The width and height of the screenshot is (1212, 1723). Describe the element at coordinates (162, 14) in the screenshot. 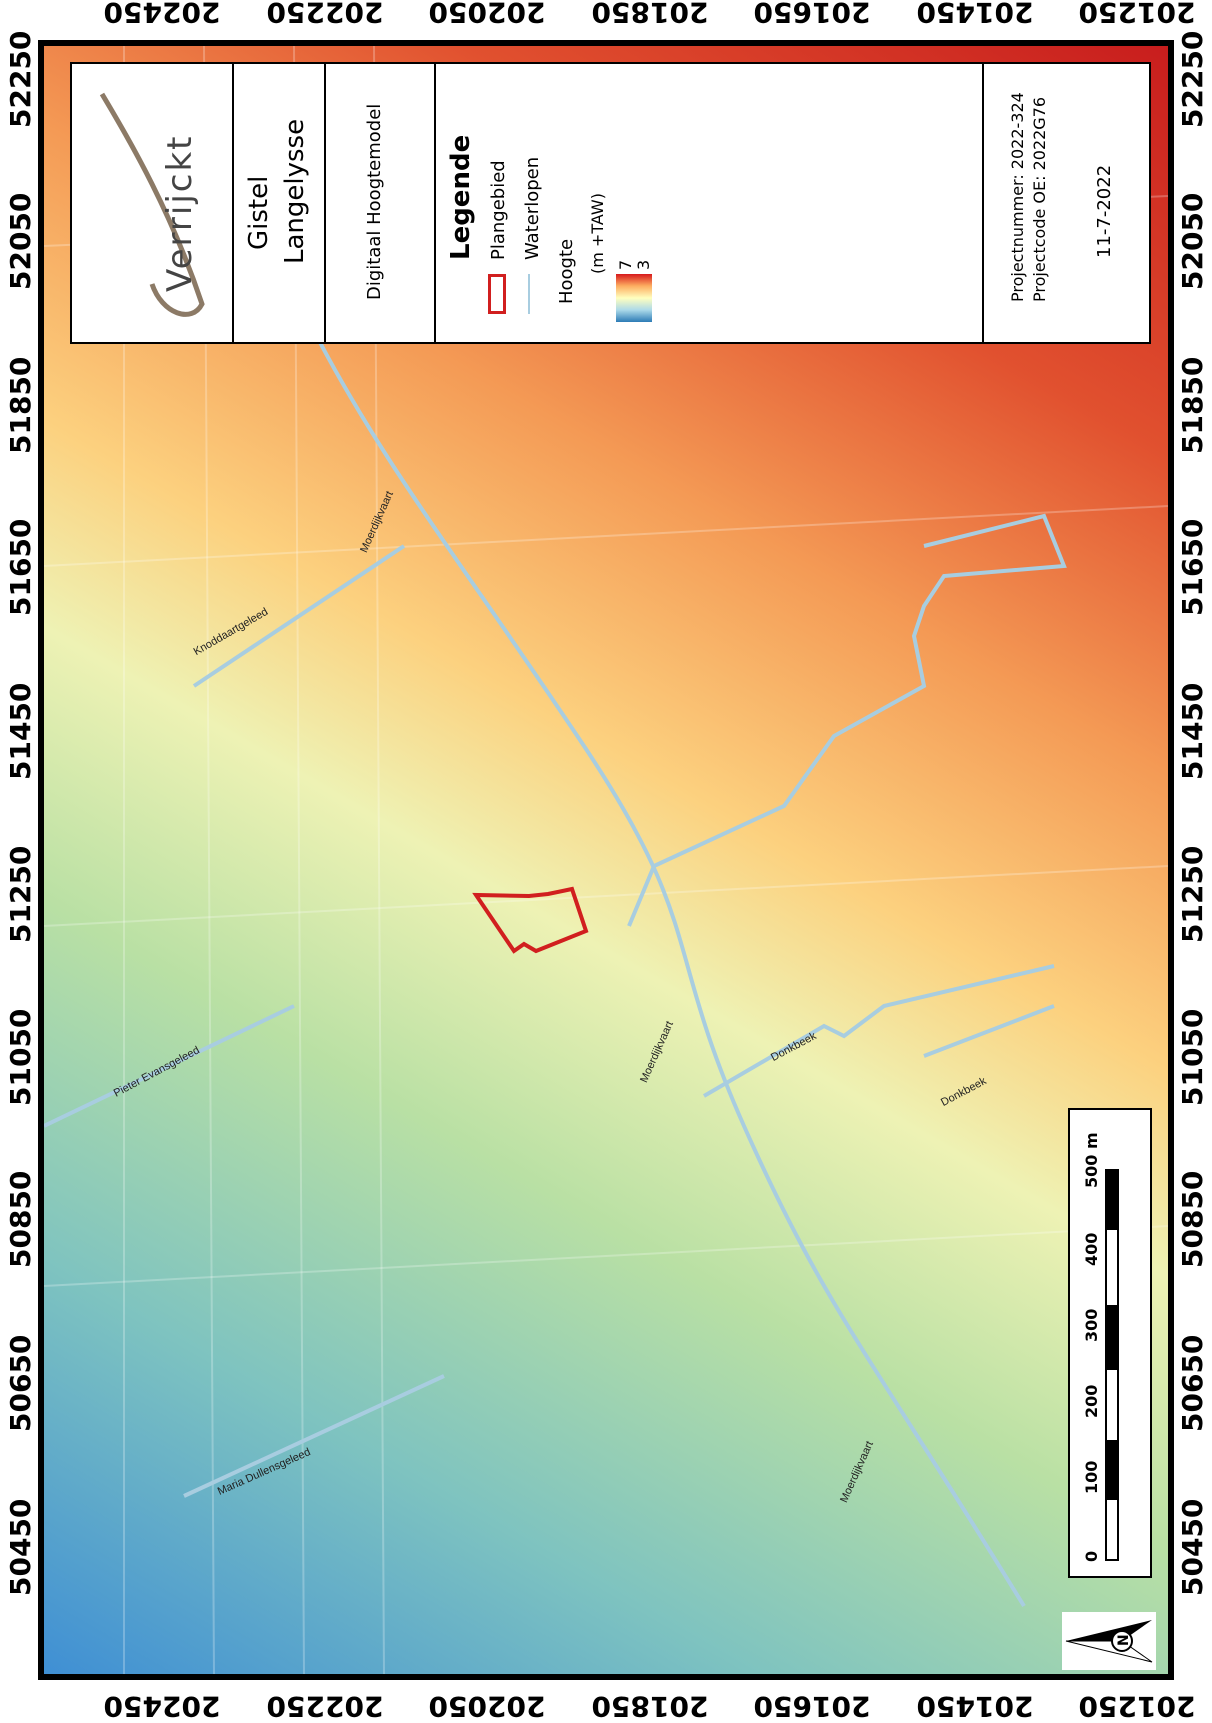

I see `axis-top-tick-0: 202450` at that location.